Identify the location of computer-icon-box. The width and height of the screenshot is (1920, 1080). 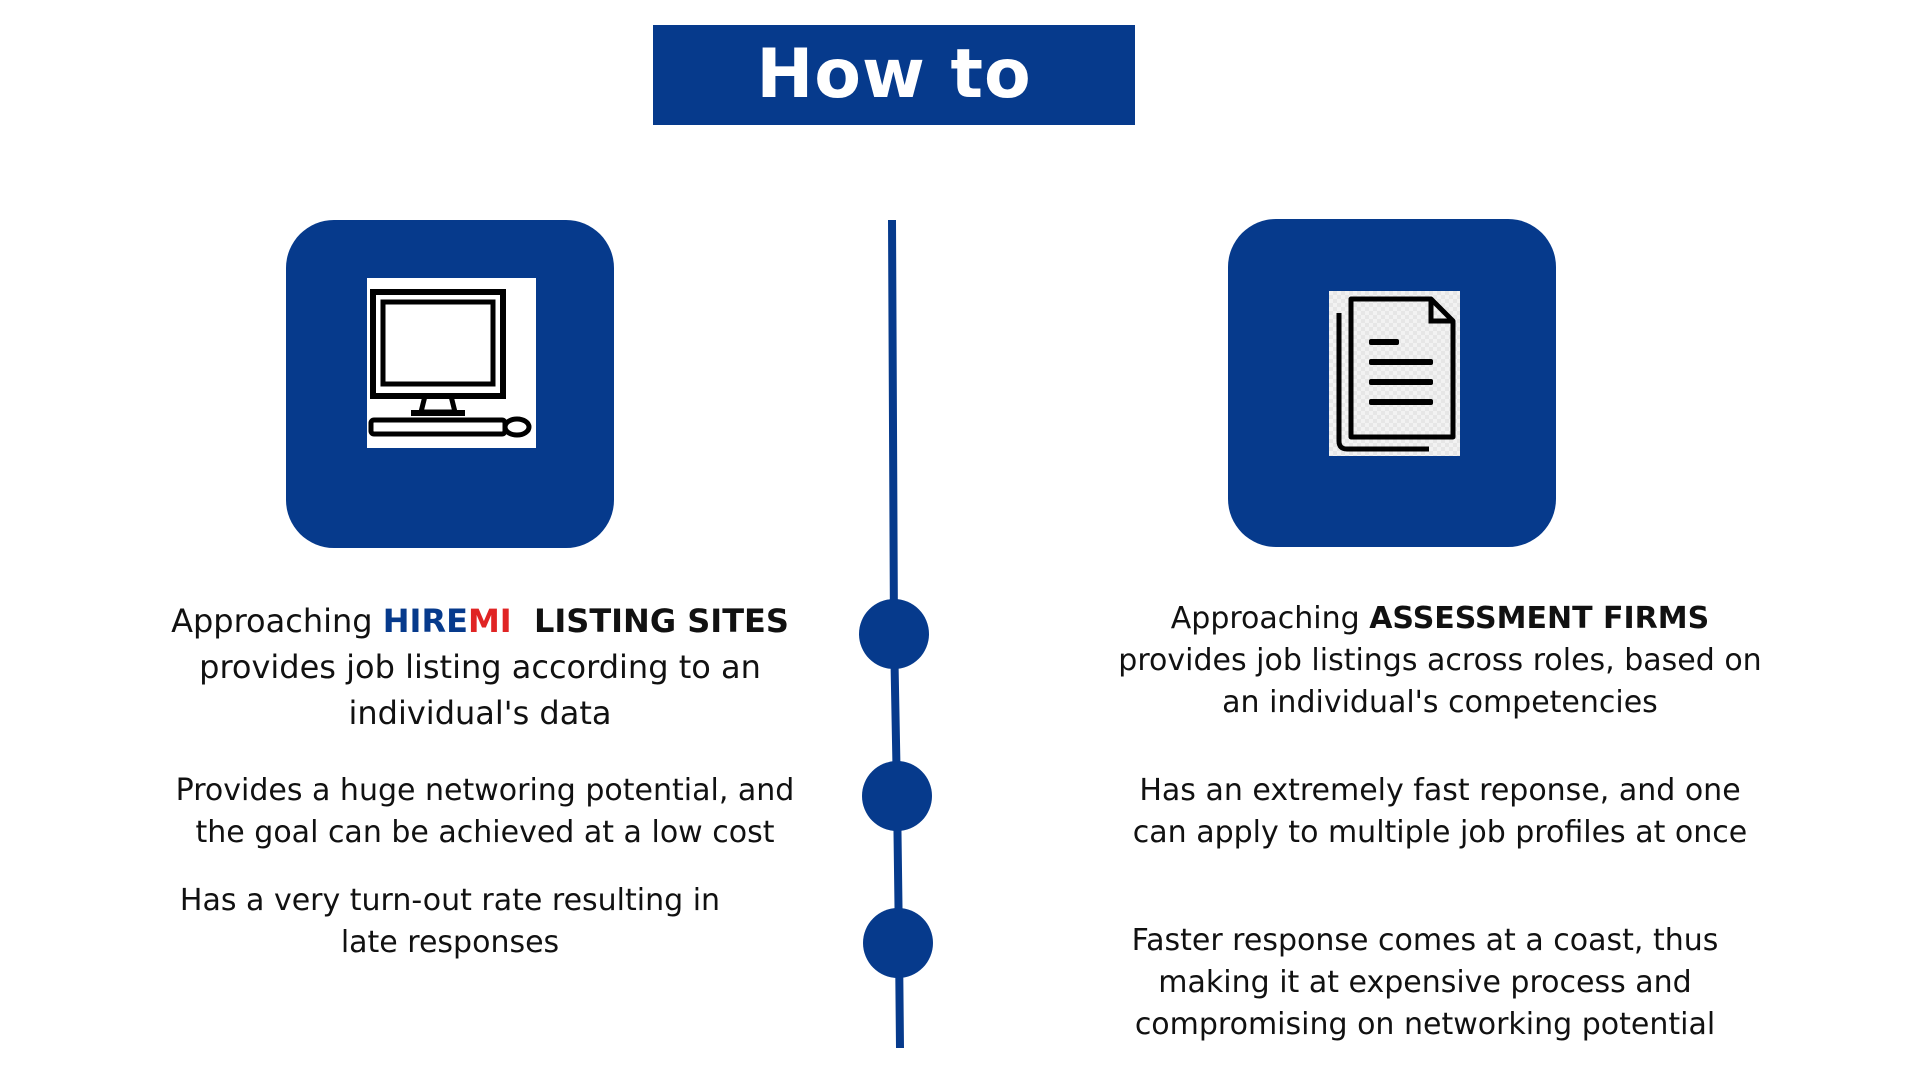
(450, 384).